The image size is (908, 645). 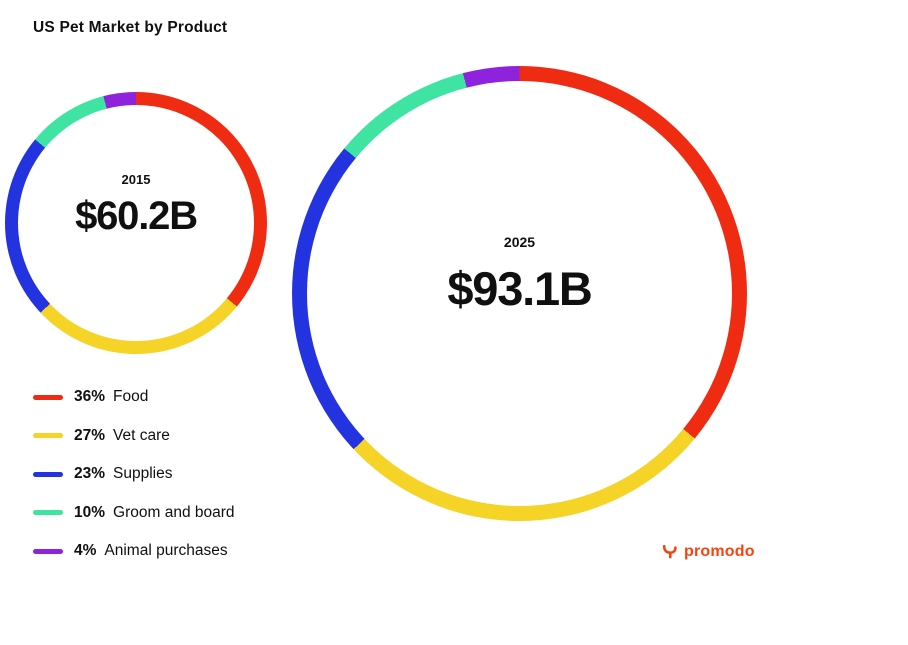 I want to click on legend-label-animal-purchases: Animal purchases, so click(x=166, y=550).